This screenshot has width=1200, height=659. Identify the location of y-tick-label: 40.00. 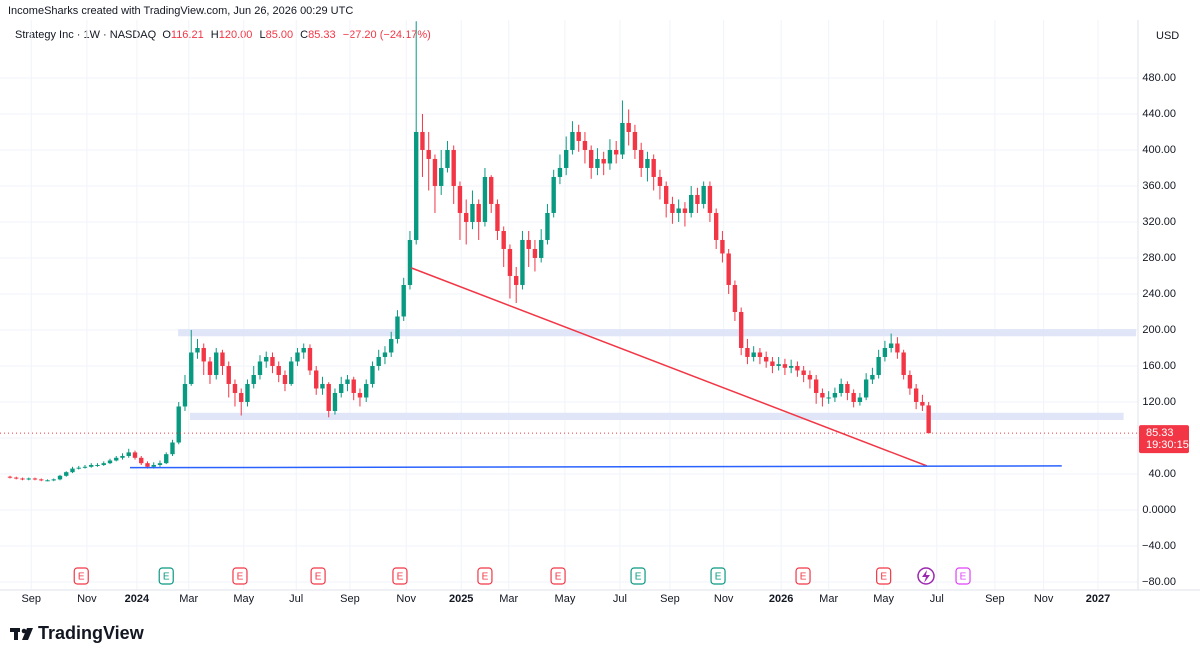
(1162, 474).